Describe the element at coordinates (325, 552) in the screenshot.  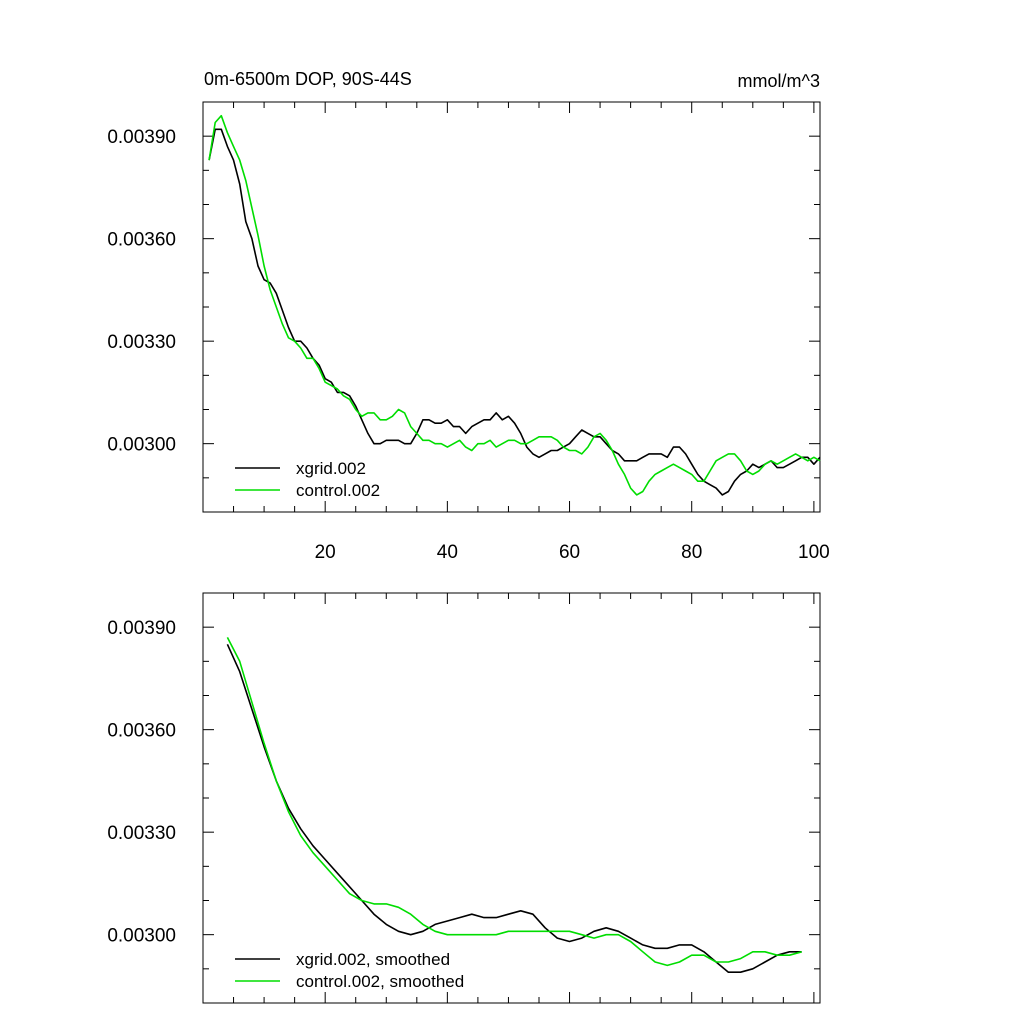
I see `top-x-tick-label: 20` at that location.